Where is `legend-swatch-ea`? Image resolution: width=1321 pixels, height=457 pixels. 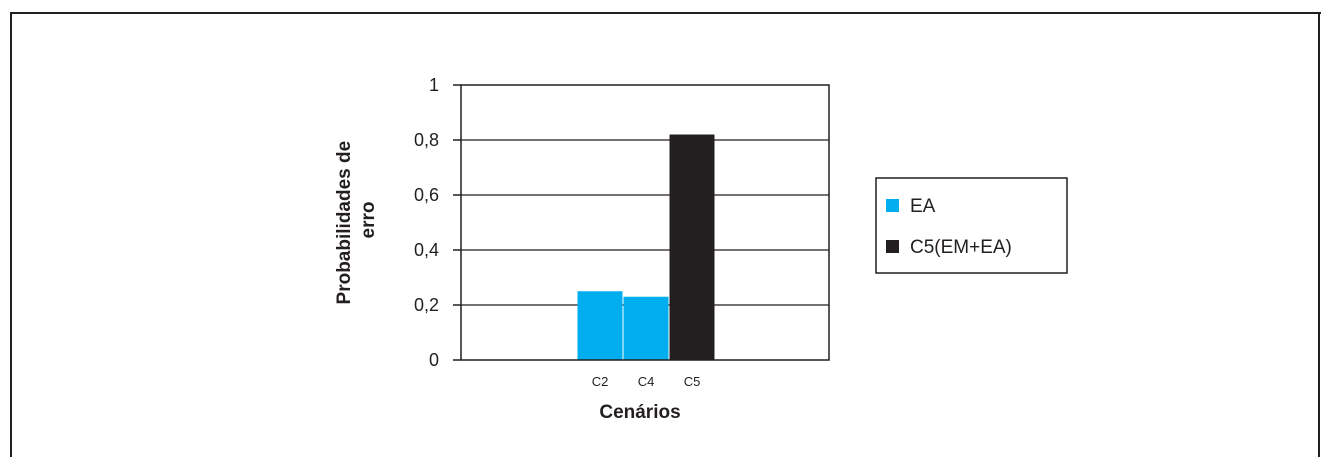 legend-swatch-ea is located at coordinates (892, 205).